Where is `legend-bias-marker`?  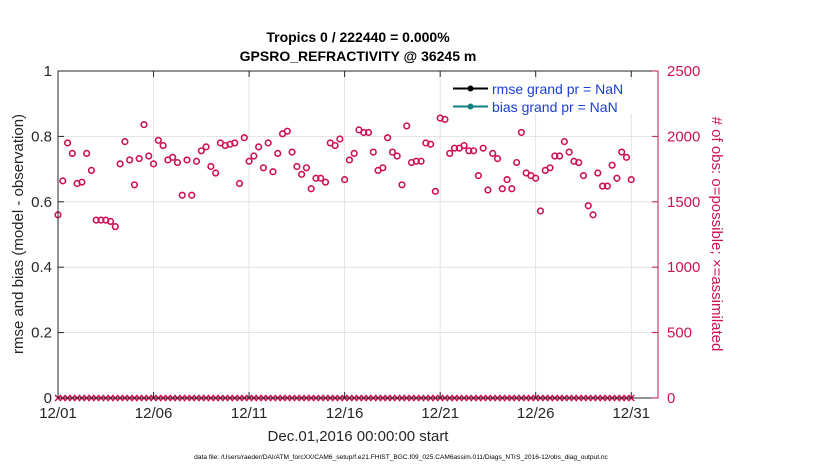 legend-bias-marker is located at coordinates (470, 106).